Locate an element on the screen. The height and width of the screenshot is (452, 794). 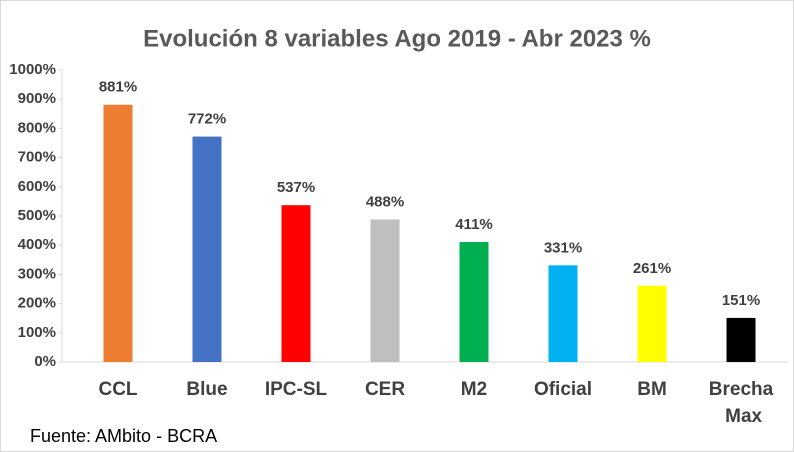
value-label: 772% is located at coordinates (207, 119).